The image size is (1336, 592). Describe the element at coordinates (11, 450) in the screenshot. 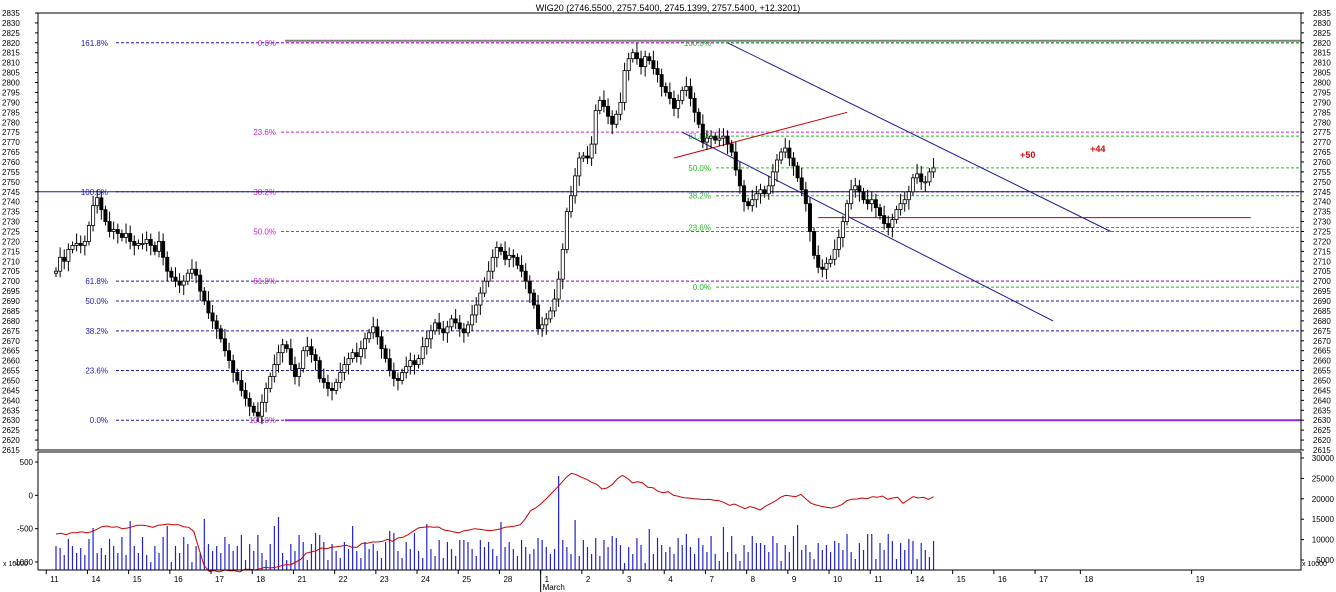

I see `price-tick-left: 2615` at that location.